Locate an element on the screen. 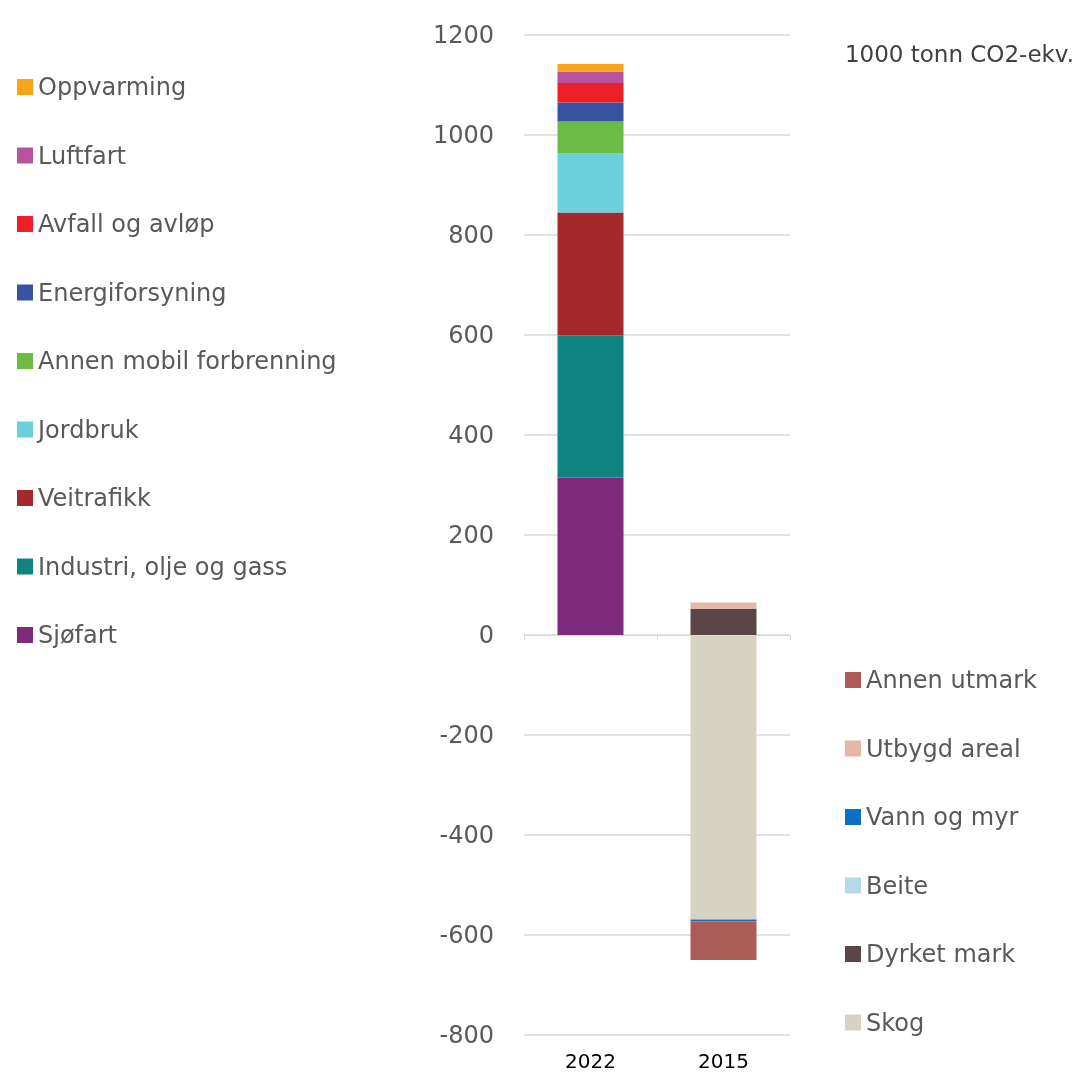  y-tick-label: 600 is located at coordinates (471, 335).